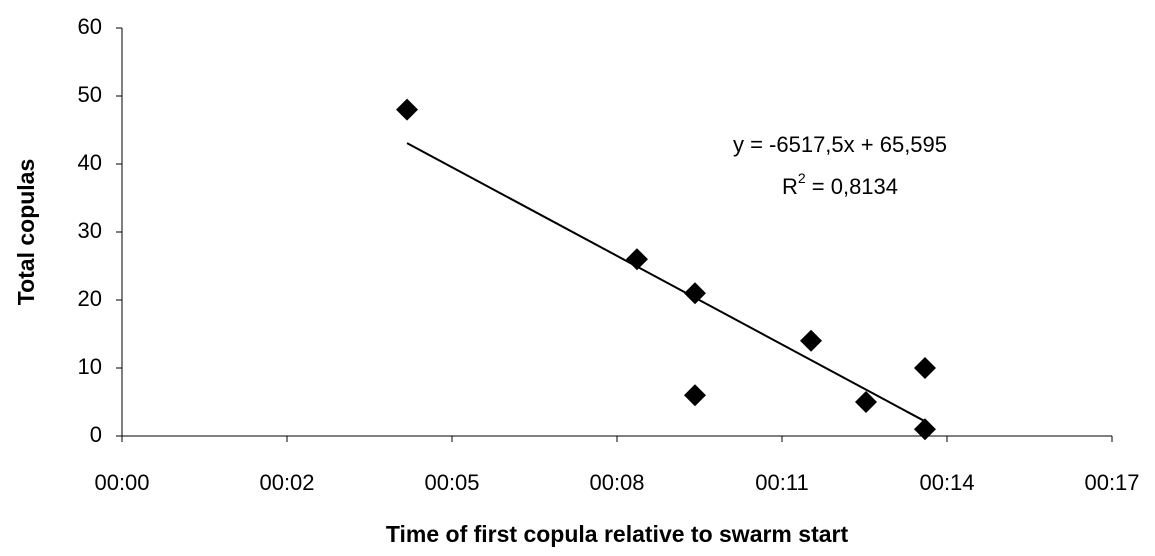 This screenshot has height=556, width=1155. Describe the element at coordinates (840, 144) in the screenshot. I see `trend-equation: y = -6517,5x + 65,595` at that location.